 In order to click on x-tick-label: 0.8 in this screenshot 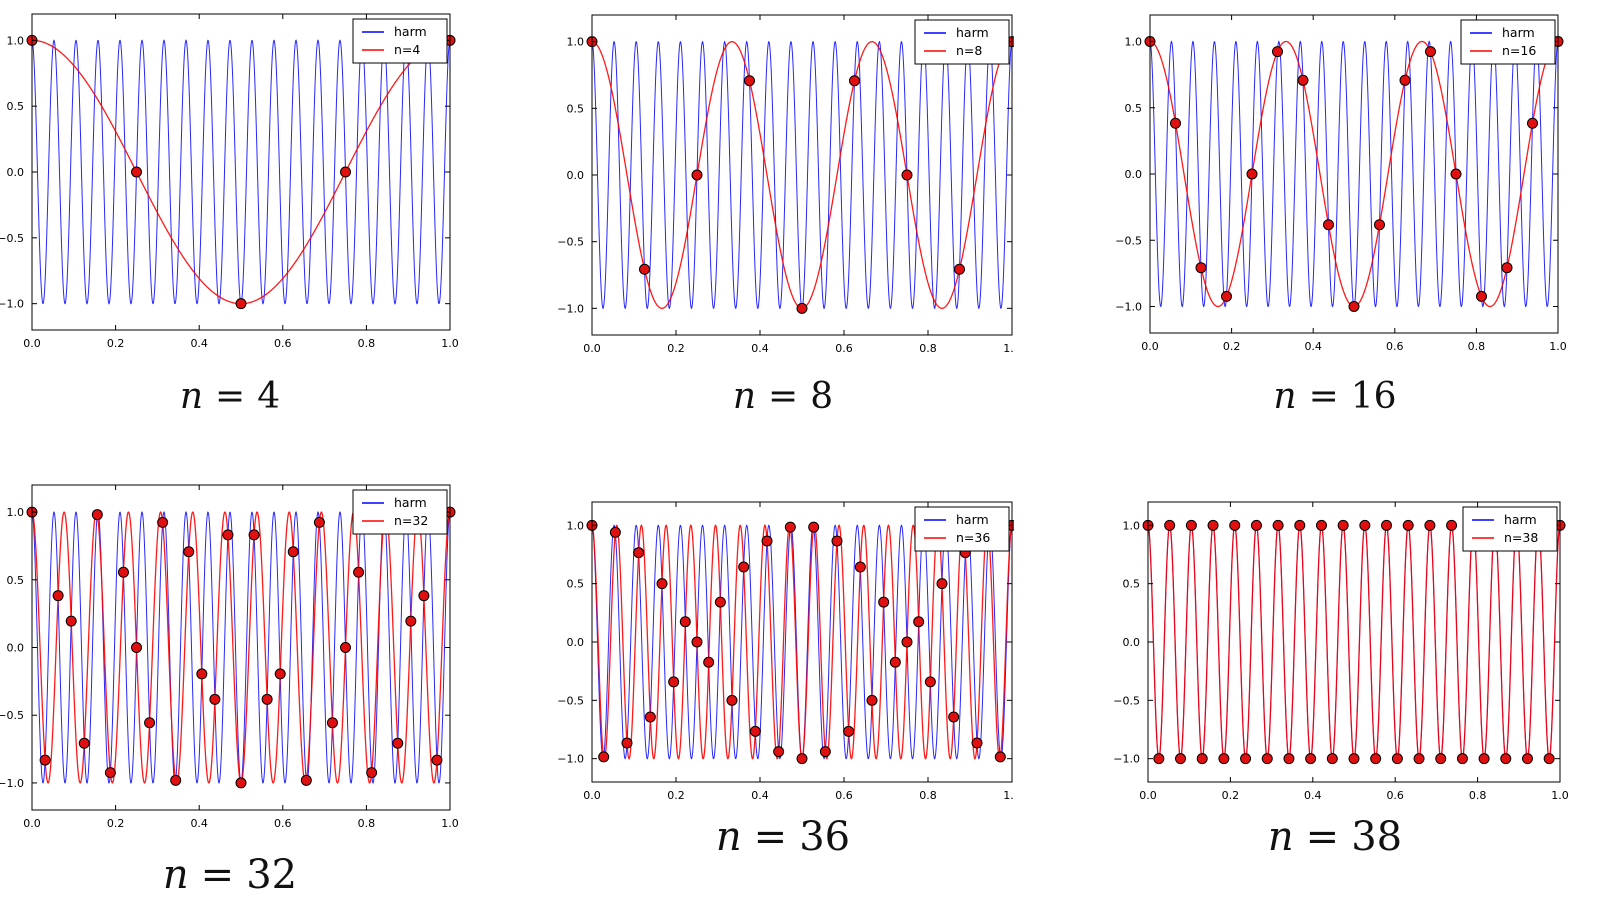, I will do `click(1478, 794)`.